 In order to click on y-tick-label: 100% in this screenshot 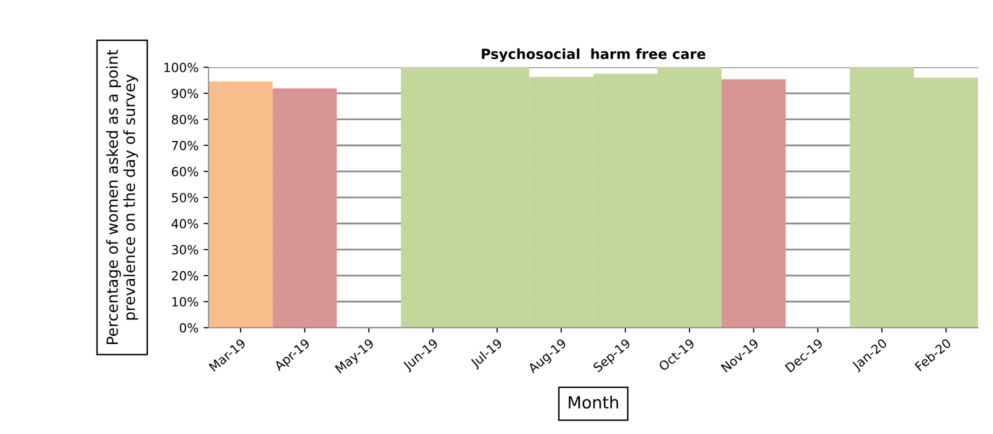, I will do `click(181, 67)`.